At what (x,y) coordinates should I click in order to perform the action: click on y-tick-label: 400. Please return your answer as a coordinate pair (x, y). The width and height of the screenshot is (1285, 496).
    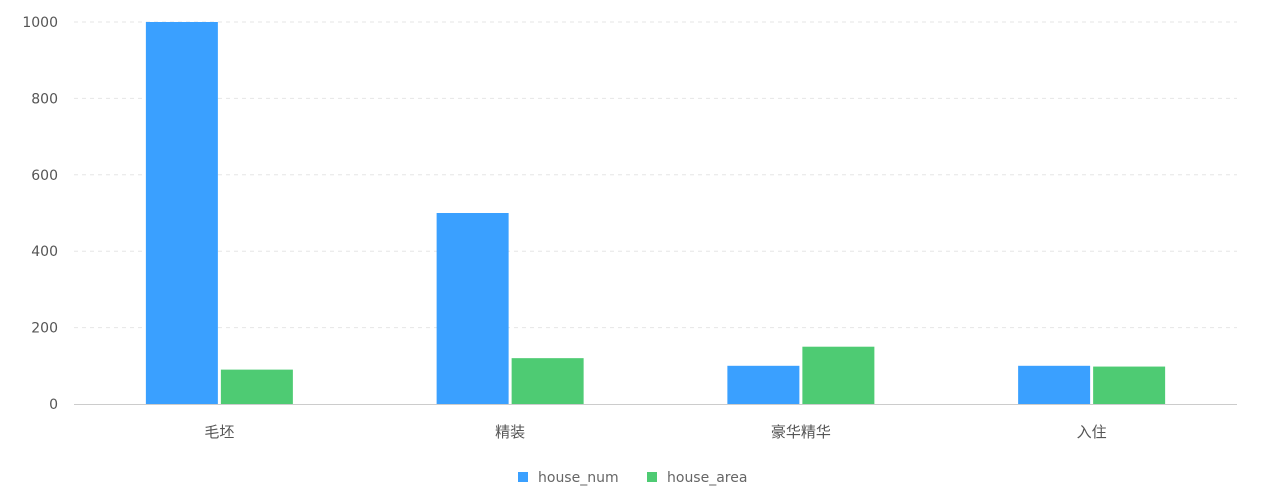
    Looking at the image, I should click on (44, 252).